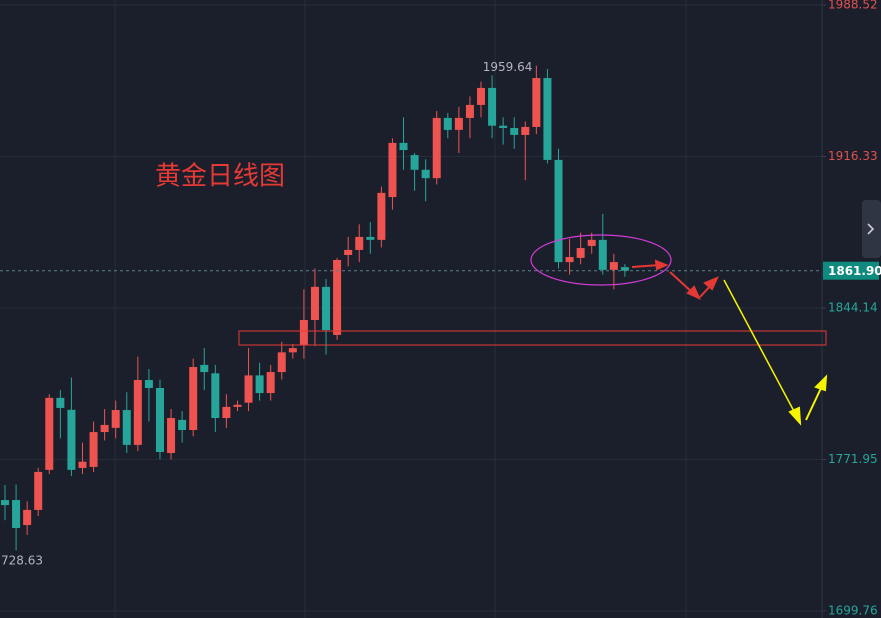  Describe the element at coordinates (22, 561) in the screenshot. I see `low-label: 728.63` at that location.